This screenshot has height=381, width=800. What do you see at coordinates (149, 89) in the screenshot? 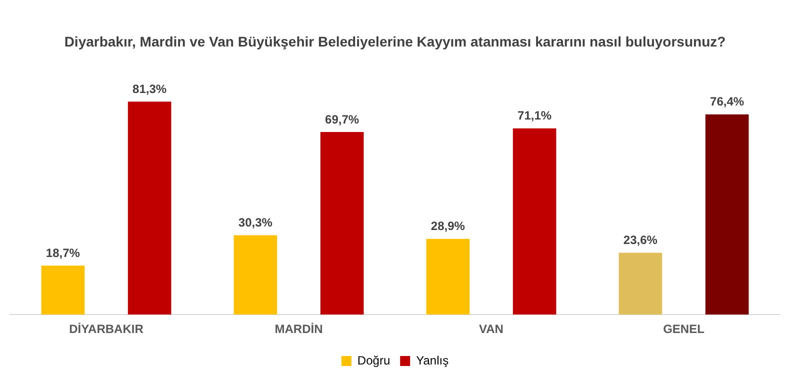
I see `data-label: 81,3%` at bounding box center [149, 89].